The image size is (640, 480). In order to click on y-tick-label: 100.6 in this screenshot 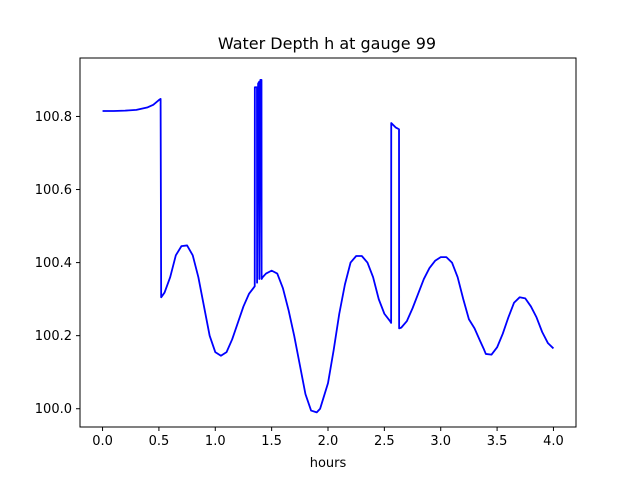, I will do `click(53, 190)`.